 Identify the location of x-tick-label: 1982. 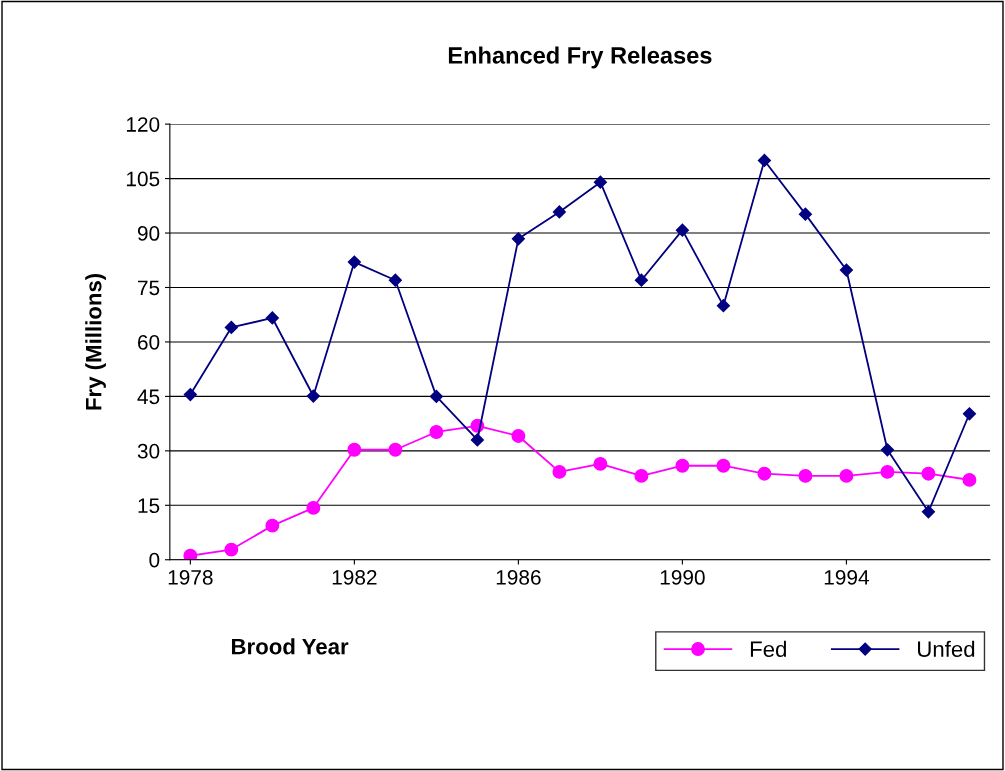
(354, 577).